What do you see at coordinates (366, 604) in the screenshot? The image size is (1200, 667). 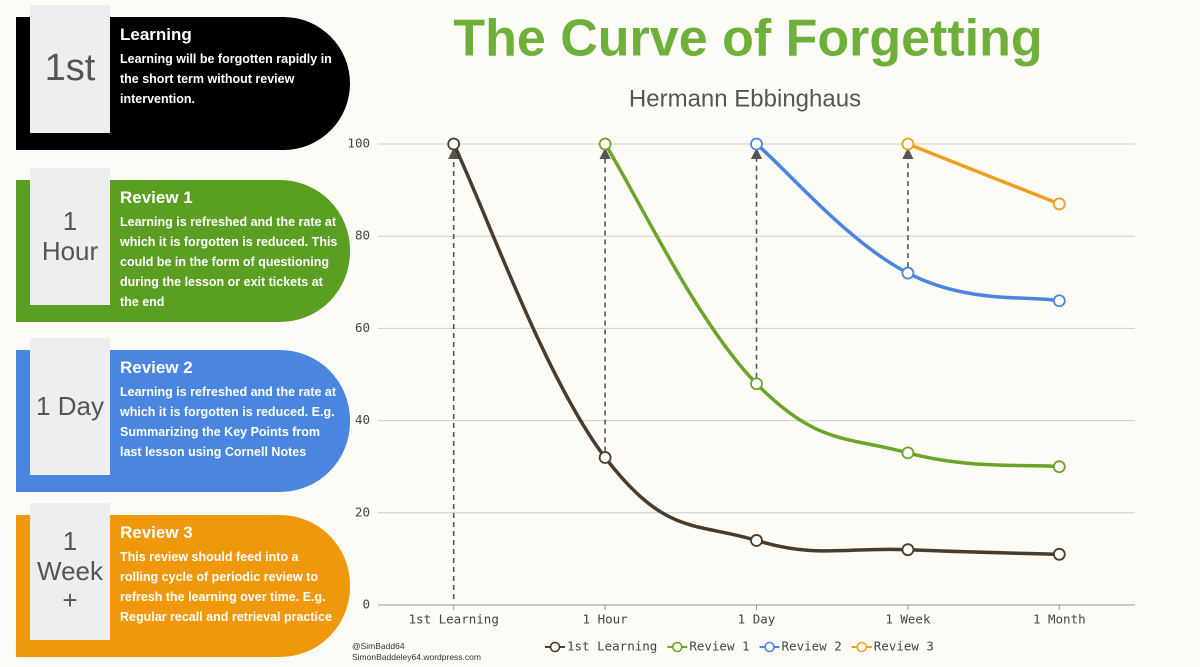 I see `y-tick-label: 0` at bounding box center [366, 604].